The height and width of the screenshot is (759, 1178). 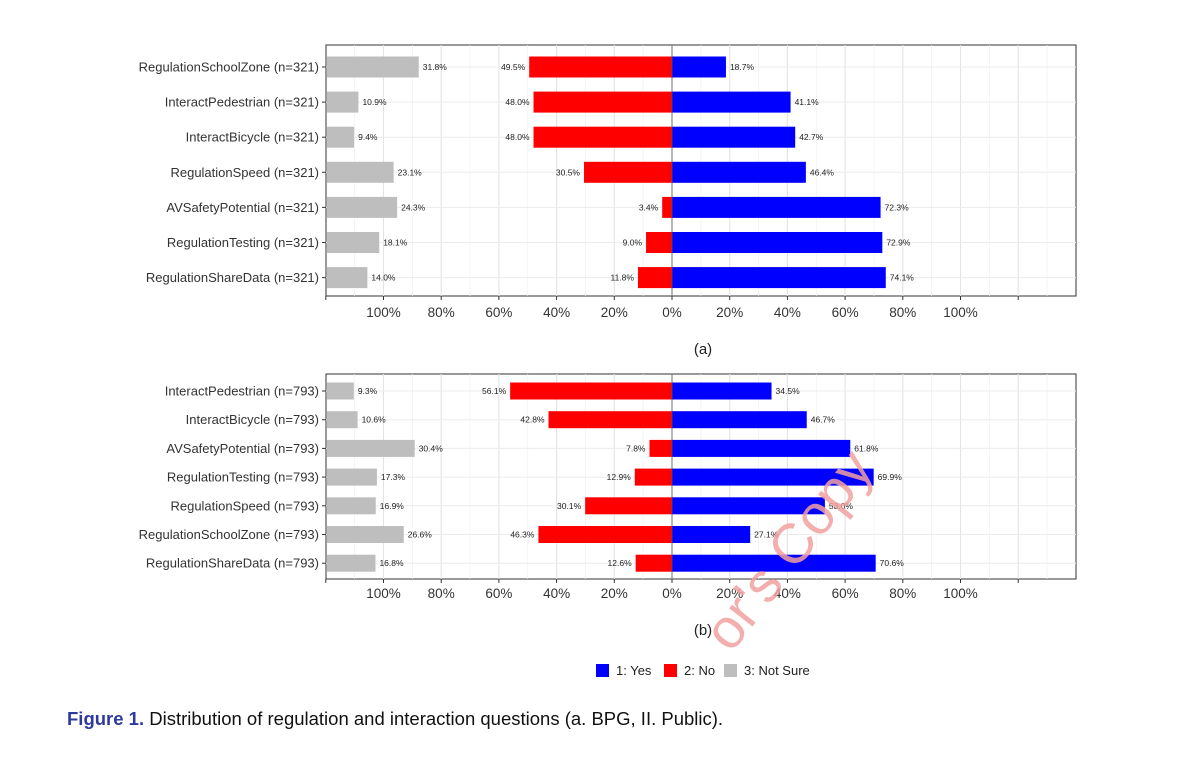 I want to click on category-label: InteractBicycle (n=321), so click(x=252, y=137).